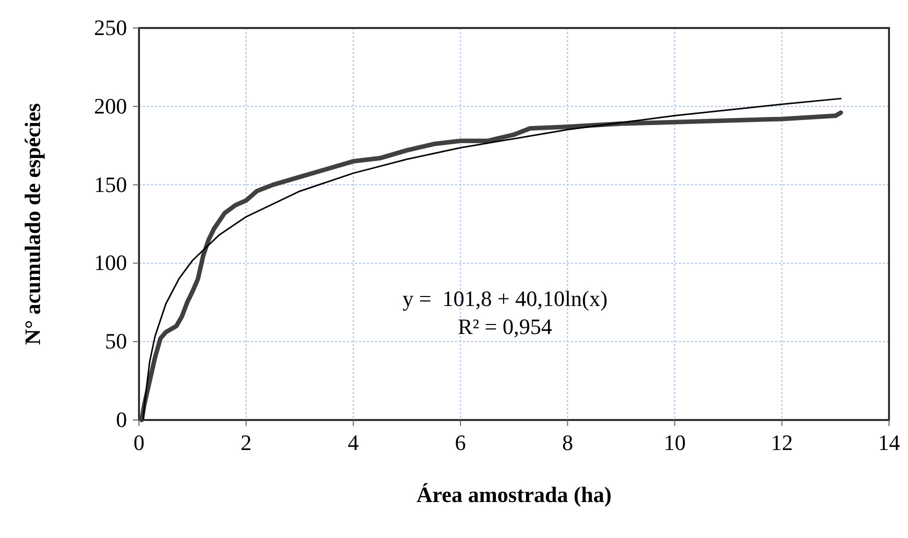  I want to click on annotation: y = 101,8 + 40,10ln(x), so click(505, 298).